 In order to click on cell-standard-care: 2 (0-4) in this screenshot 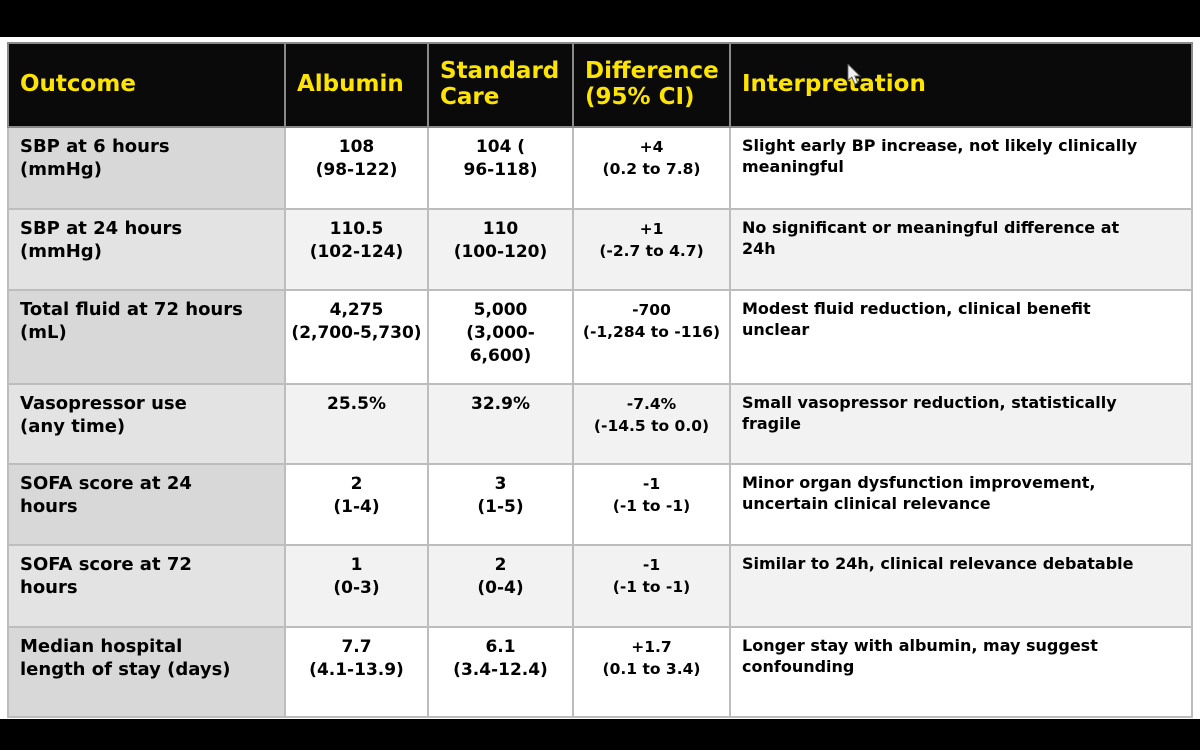, I will do `click(500, 586)`.